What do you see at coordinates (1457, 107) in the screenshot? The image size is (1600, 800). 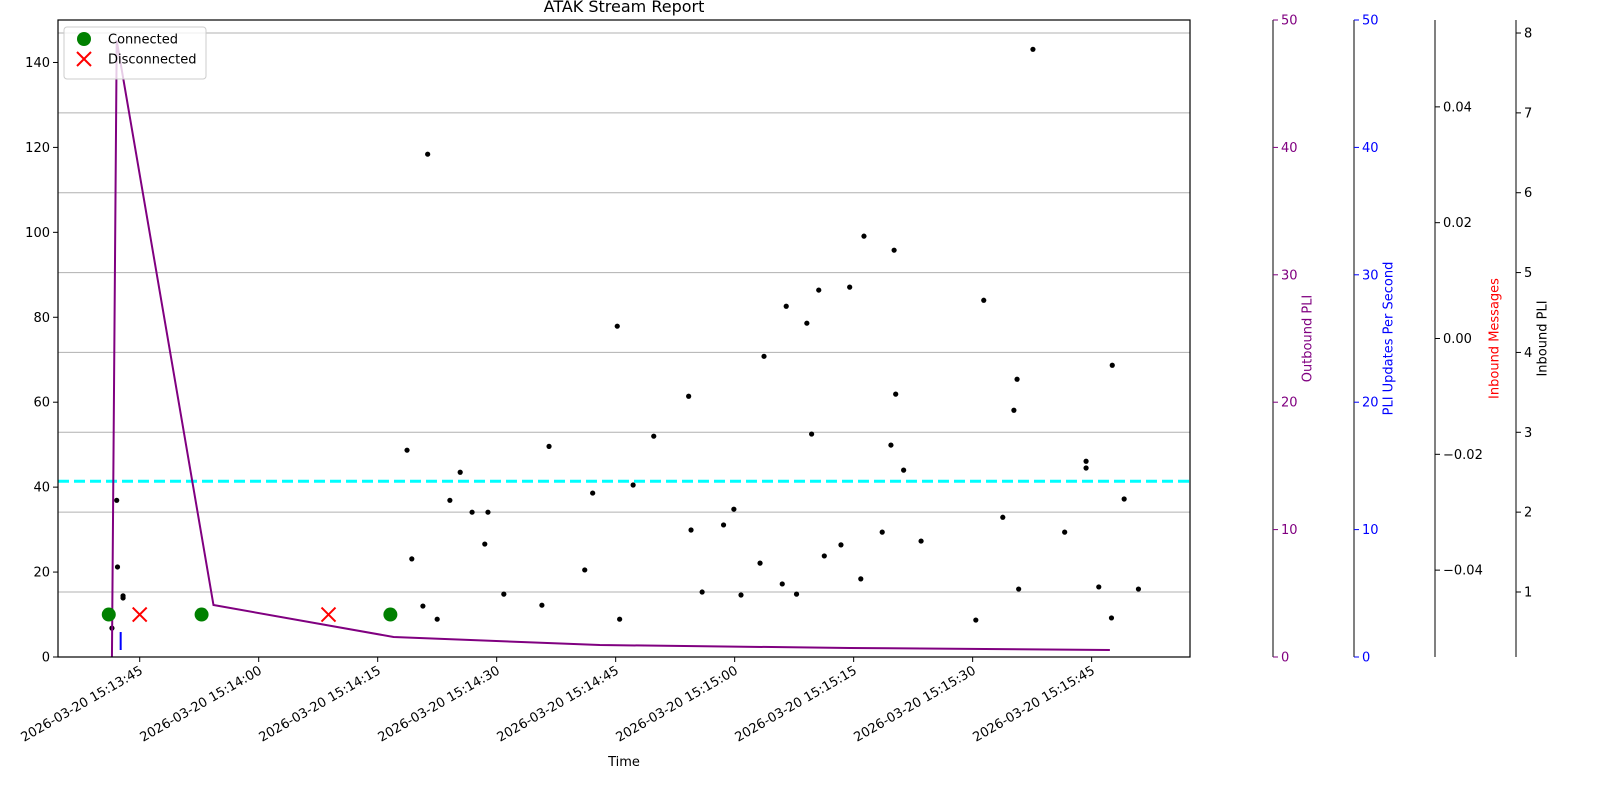 I see `y-tick-label: 0.04` at bounding box center [1457, 107].